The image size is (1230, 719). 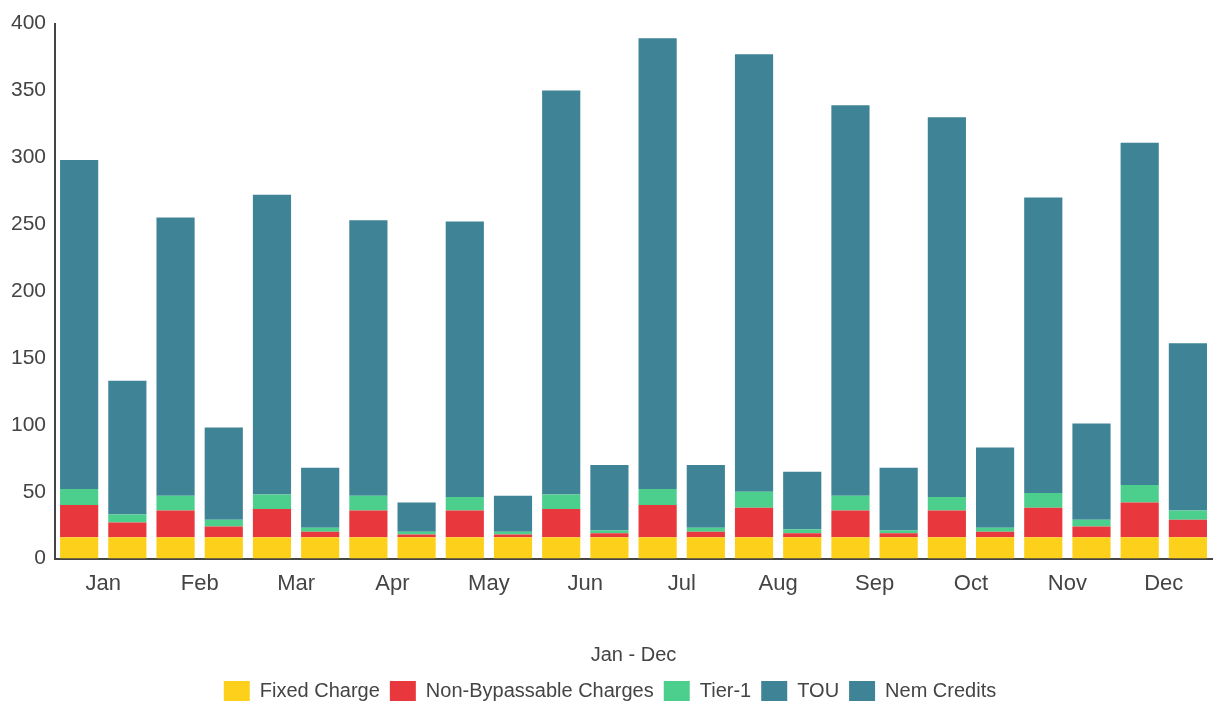 What do you see at coordinates (103, 582) in the screenshot?
I see `x-tick-label: Jan` at bounding box center [103, 582].